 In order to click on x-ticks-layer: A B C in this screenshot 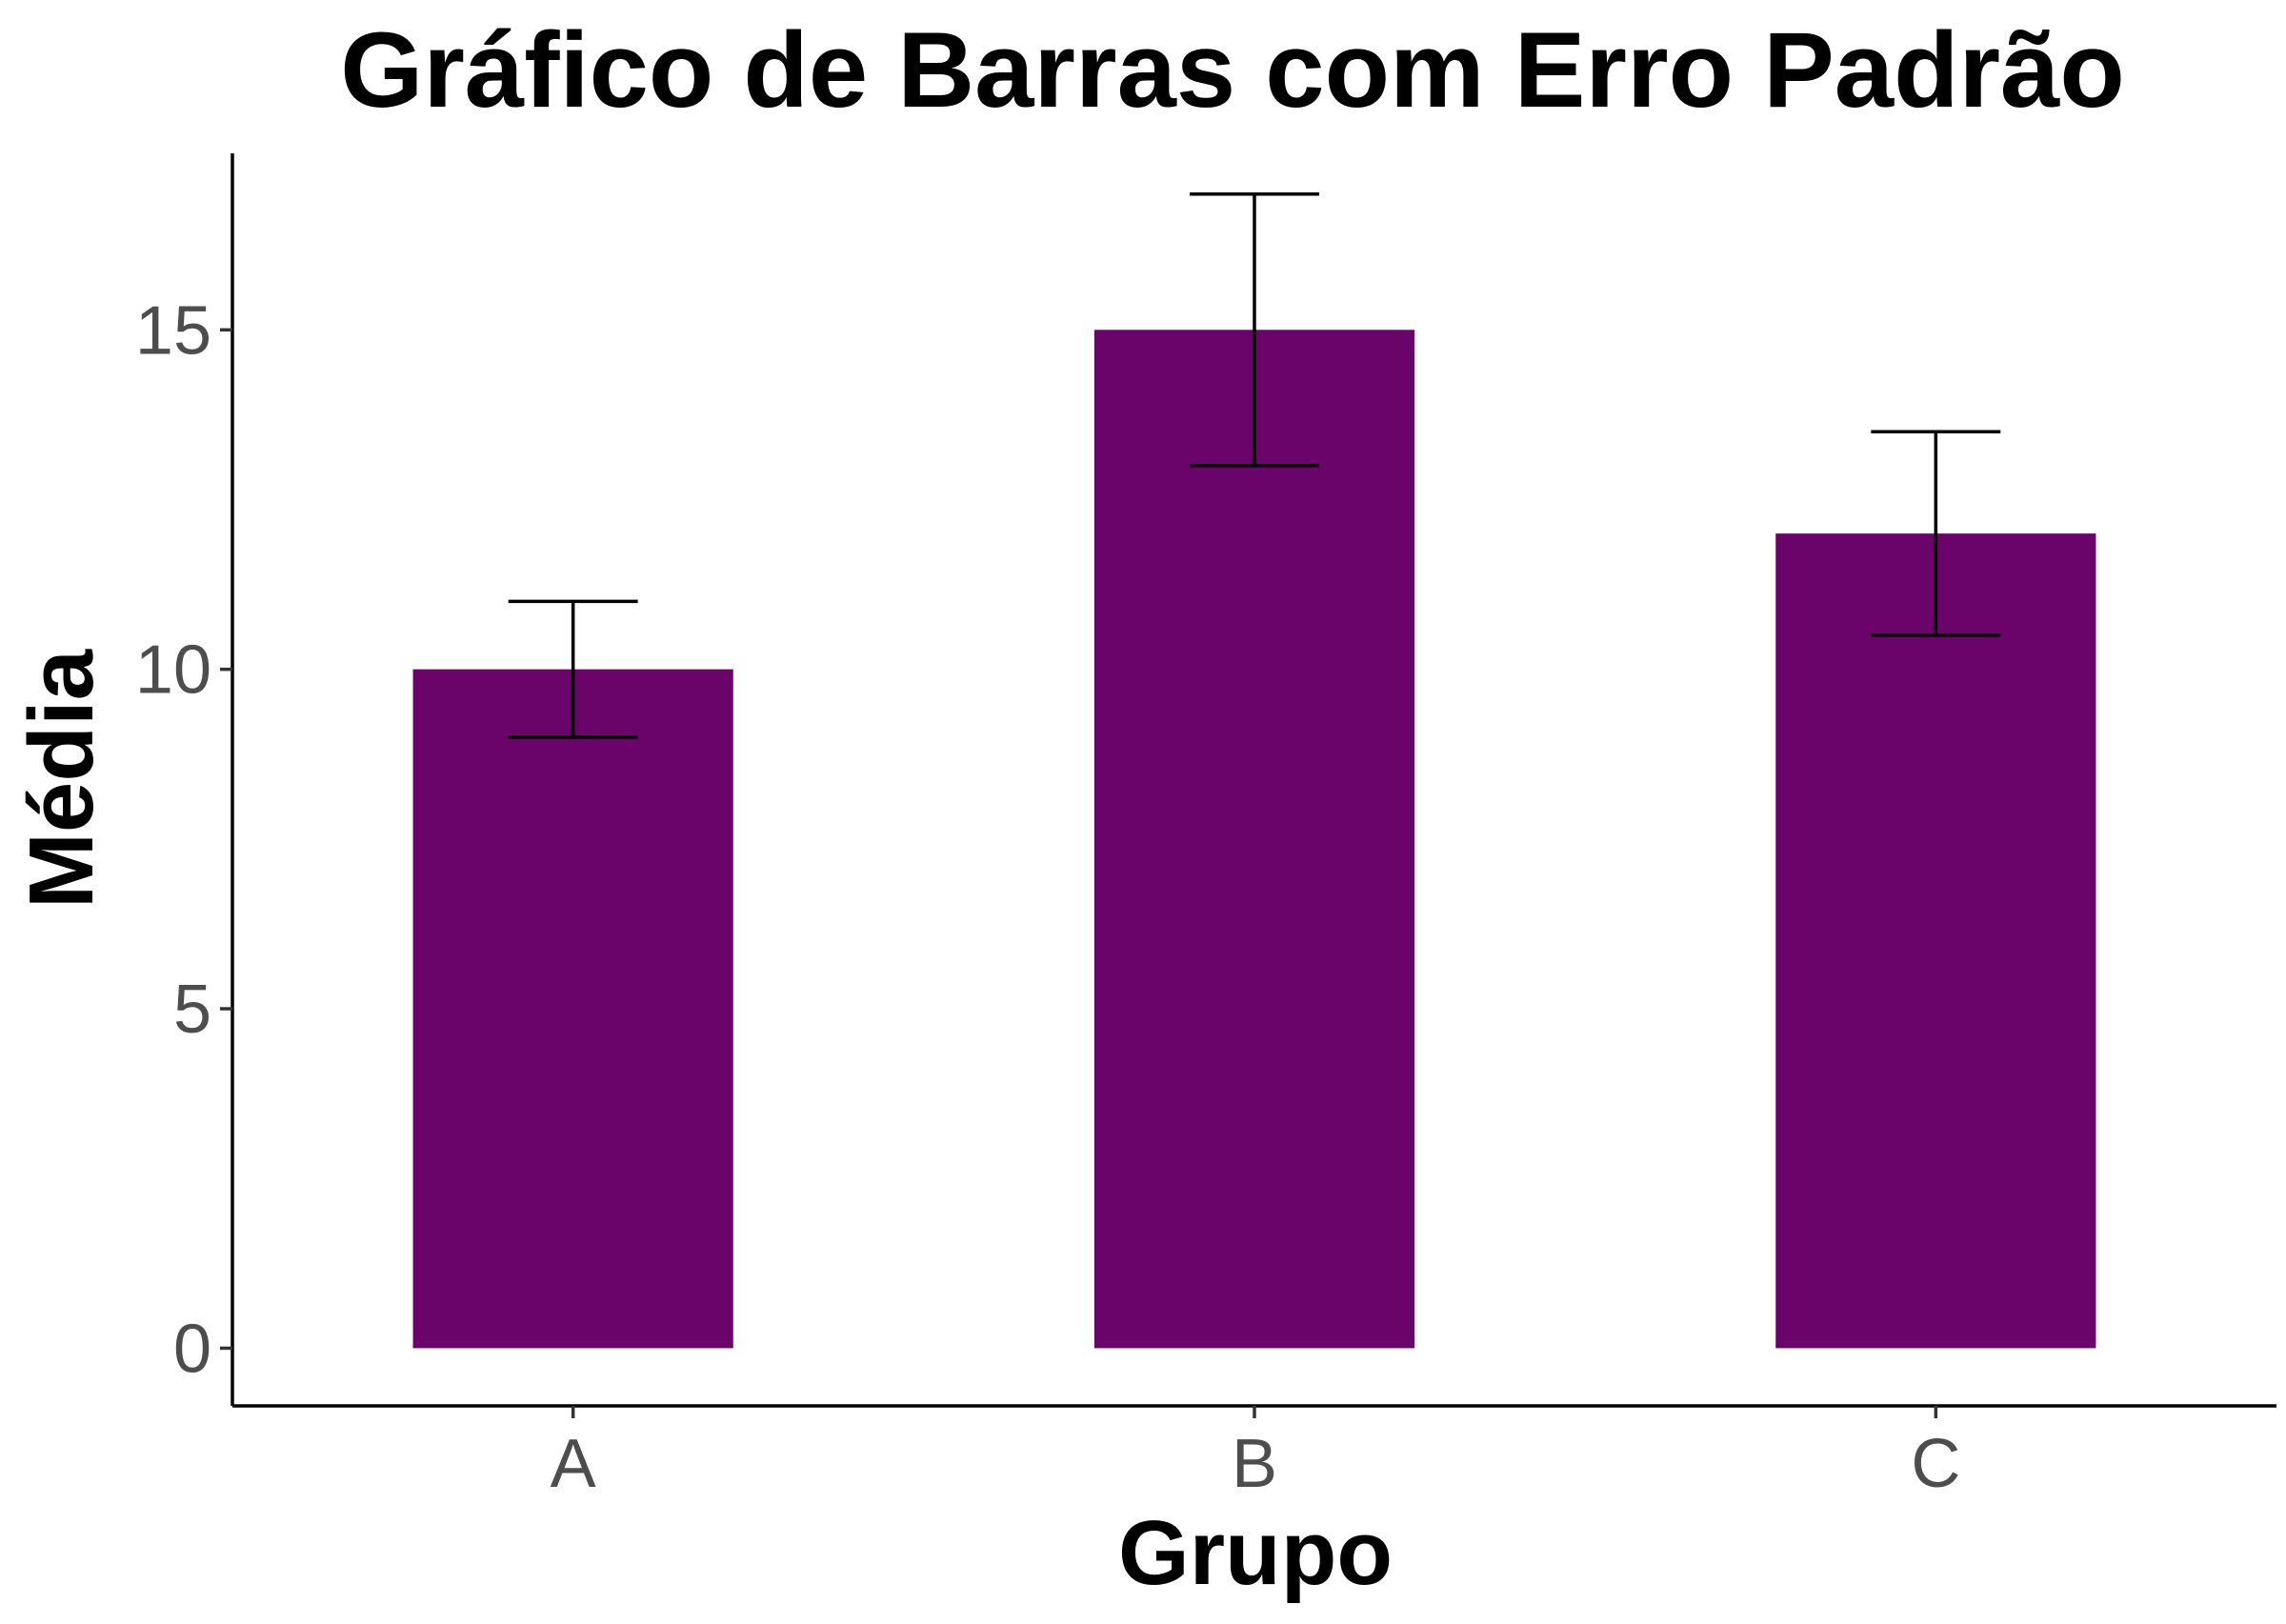, I will do `click(1255, 1454)`.